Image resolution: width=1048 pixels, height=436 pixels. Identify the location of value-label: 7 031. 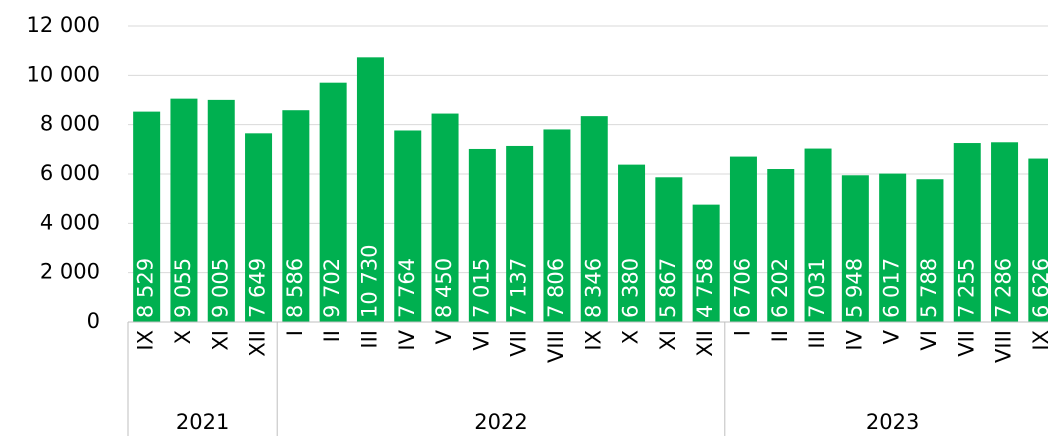
(817, 288).